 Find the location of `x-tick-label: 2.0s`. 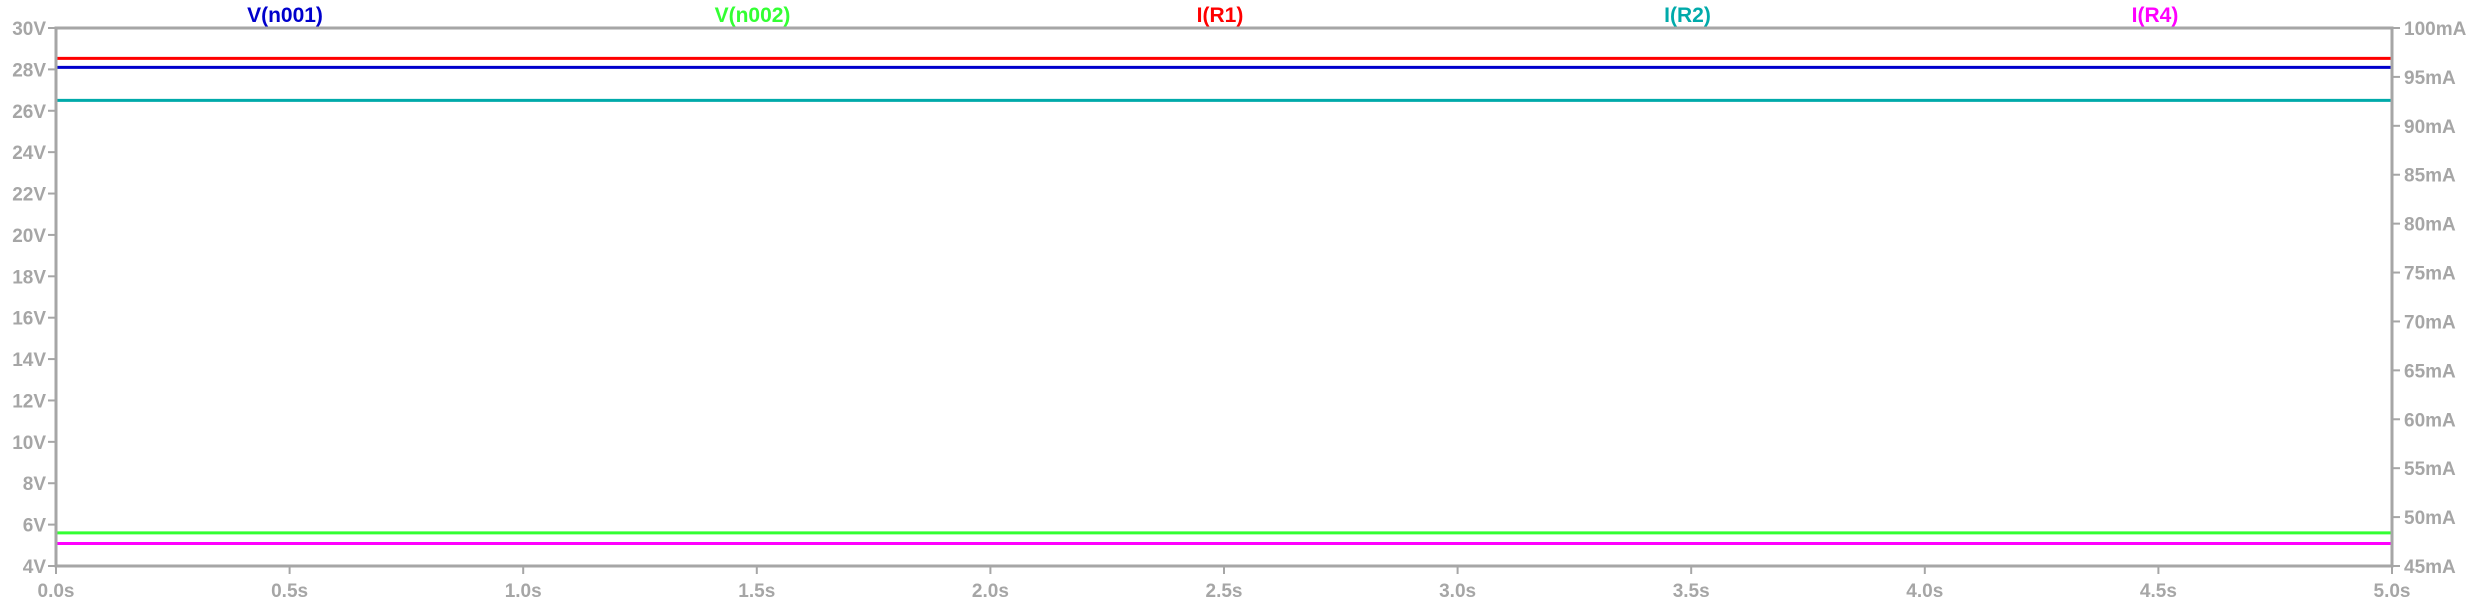

x-tick-label: 2.0s is located at coordinates (990, 591).